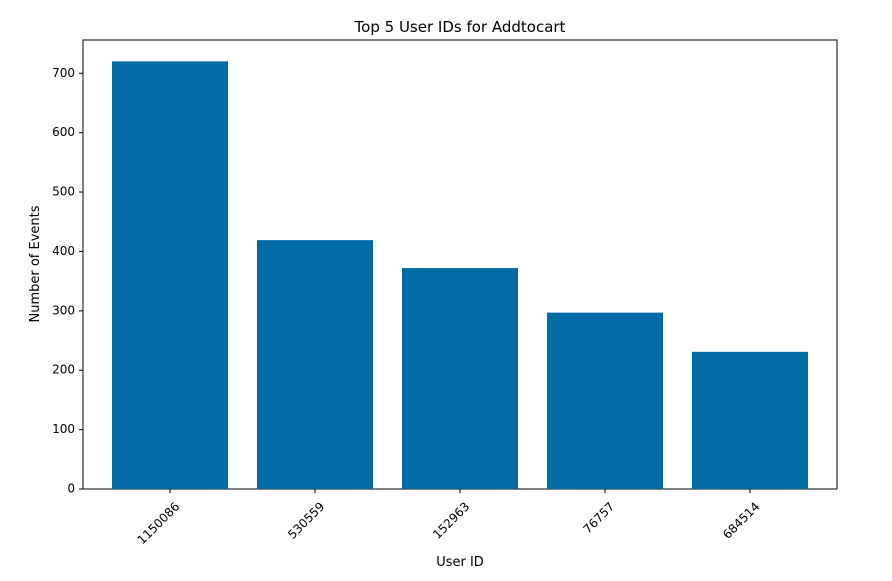  Describe the element at coordinates (460, 27) in the screenshot. I see `chart-title: Top 5 User IDs for Addtocart` at that location.